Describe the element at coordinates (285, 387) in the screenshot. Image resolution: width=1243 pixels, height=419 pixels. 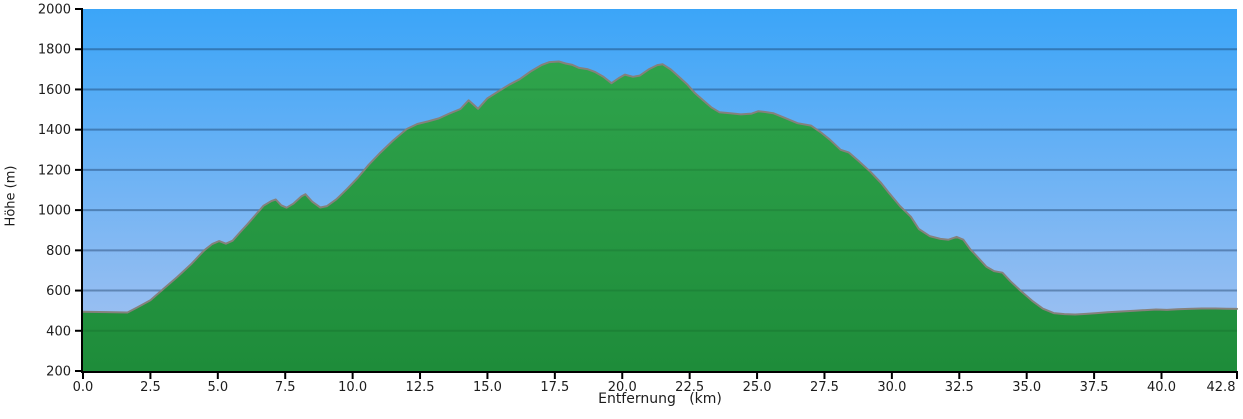
I see `x-tick-label: 7.5` at that location.